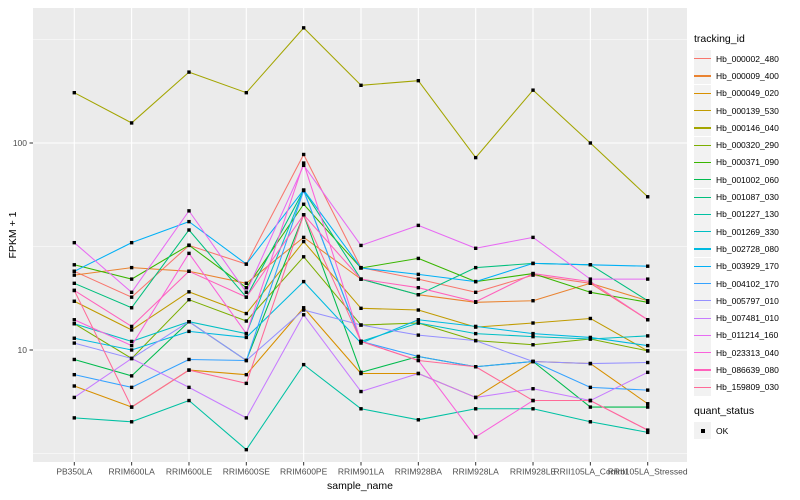  I want to click on x-tick-label: RRII105LA_Stressed, so click(648, 472).